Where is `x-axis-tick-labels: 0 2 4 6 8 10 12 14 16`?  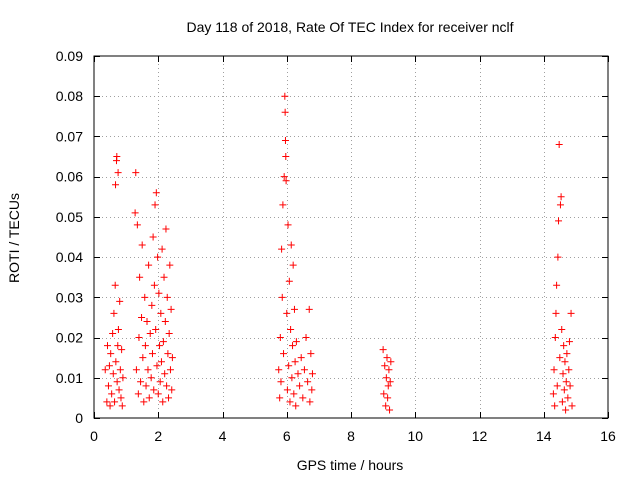 x-axis-tick-labels: 0 2 4 6 8 10 12 14 16 is located at coordinates (353, 436).